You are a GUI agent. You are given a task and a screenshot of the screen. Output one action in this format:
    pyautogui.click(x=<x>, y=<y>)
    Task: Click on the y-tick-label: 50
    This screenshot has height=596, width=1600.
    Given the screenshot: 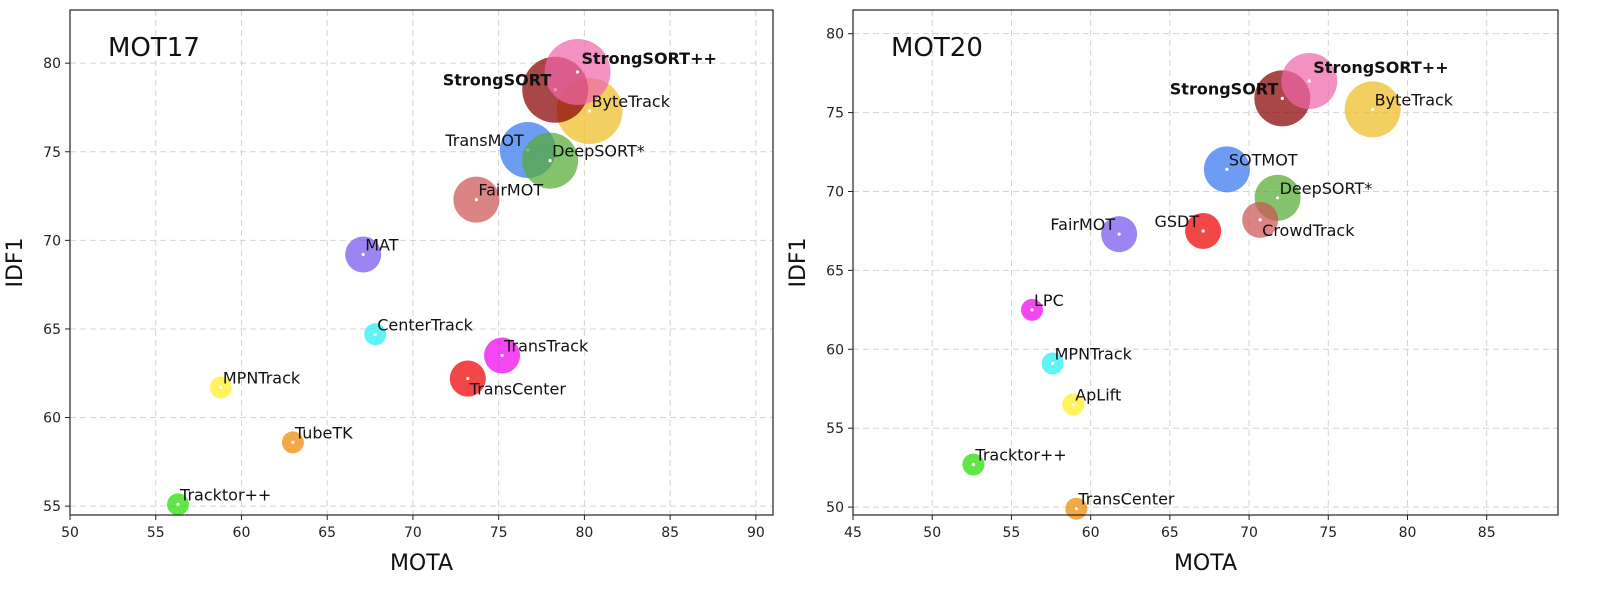 What is the action you would take?
    pyautogui.click(x=835, y=508)
    